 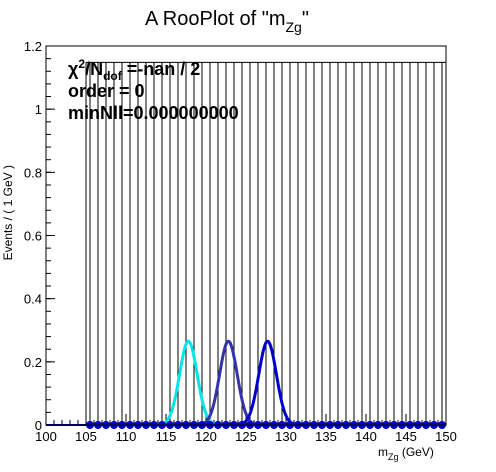 I want to click on chi2-line: χ2/Ndof =-nan / 2, so click(x=134, y=70).